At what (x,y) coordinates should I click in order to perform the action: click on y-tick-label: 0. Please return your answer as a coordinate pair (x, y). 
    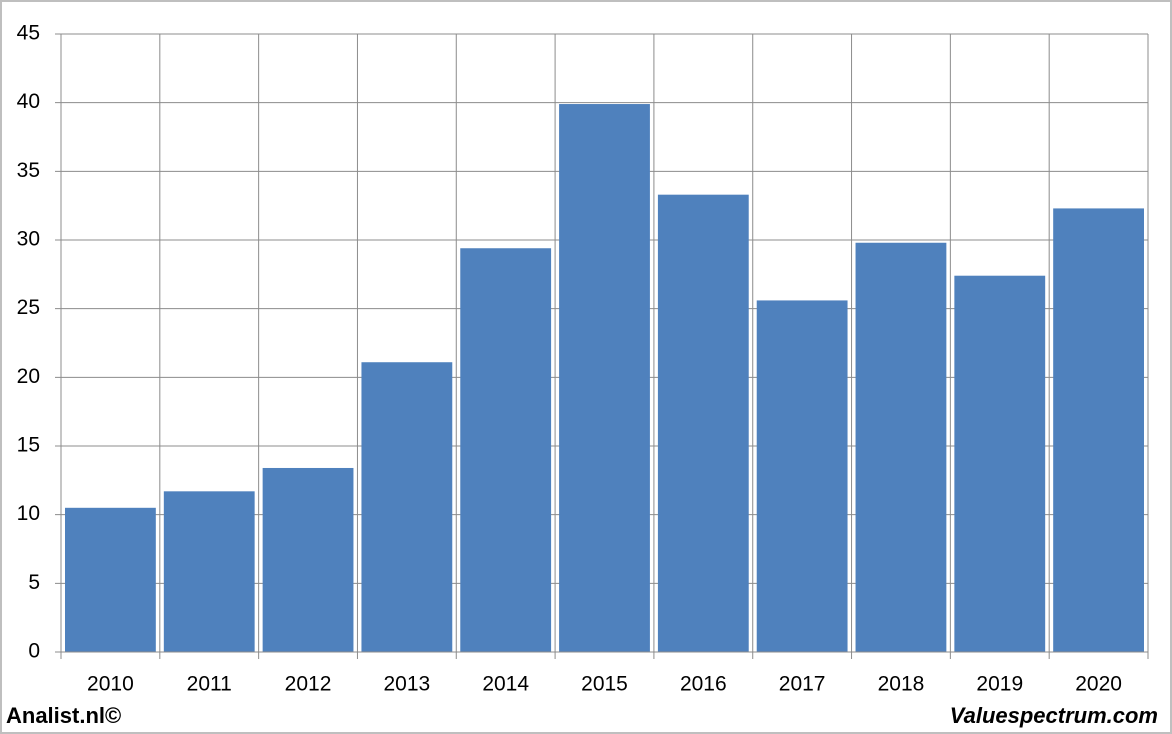
    Looking at the image, I should click on (34, 651).